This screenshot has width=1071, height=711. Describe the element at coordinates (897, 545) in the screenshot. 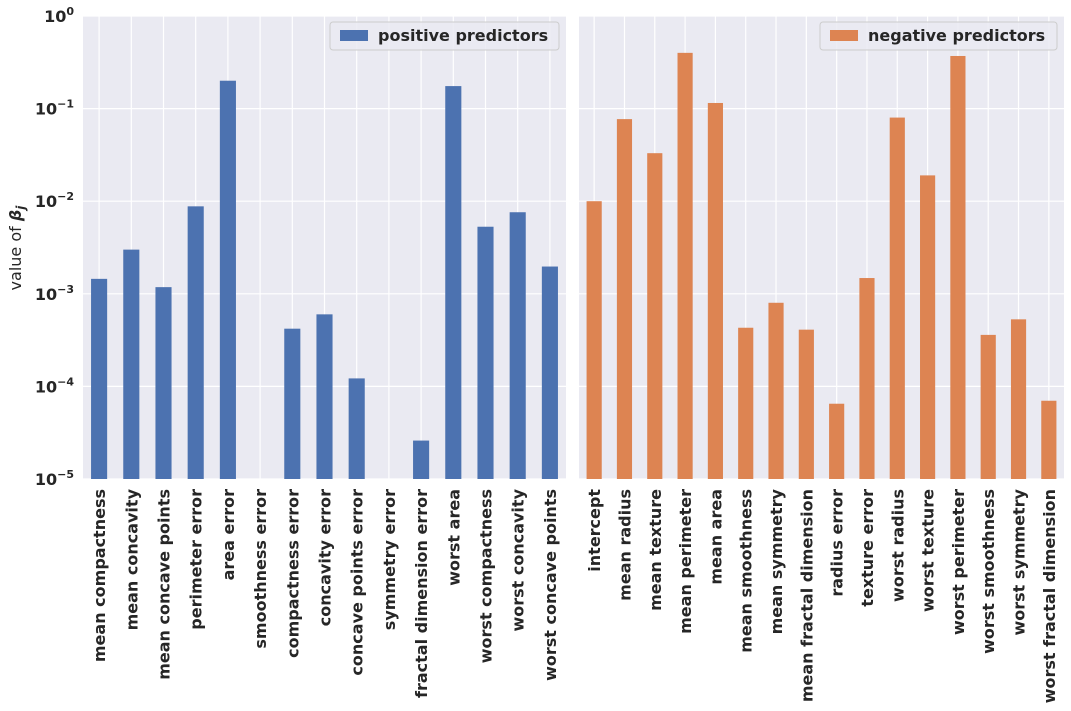

I see `x-tick-label: worst radius` at that location.